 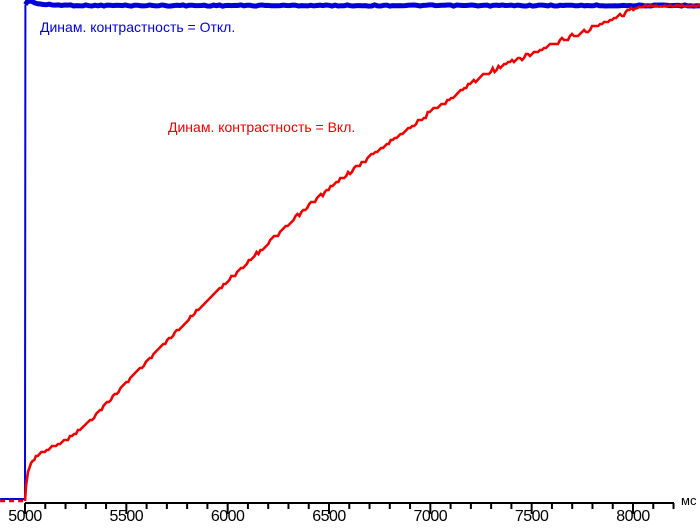 I want to click on x-tick-label: 6000, so click(x=227, y=516).